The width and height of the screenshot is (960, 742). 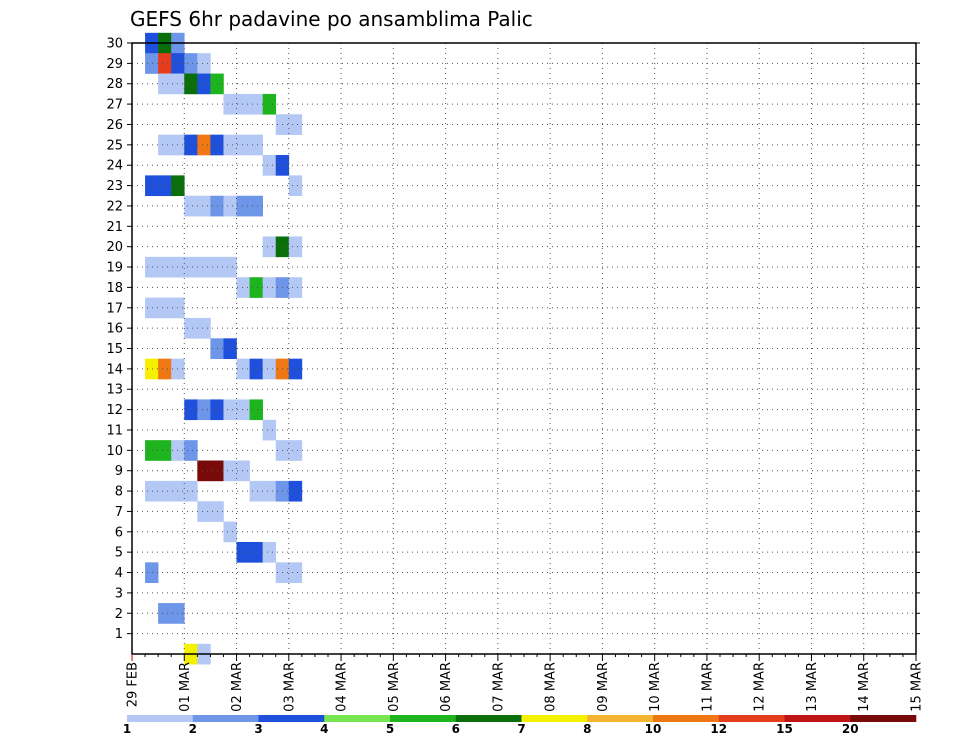 I want to click on y-tick-label: 19, so click(x=114, y=268).